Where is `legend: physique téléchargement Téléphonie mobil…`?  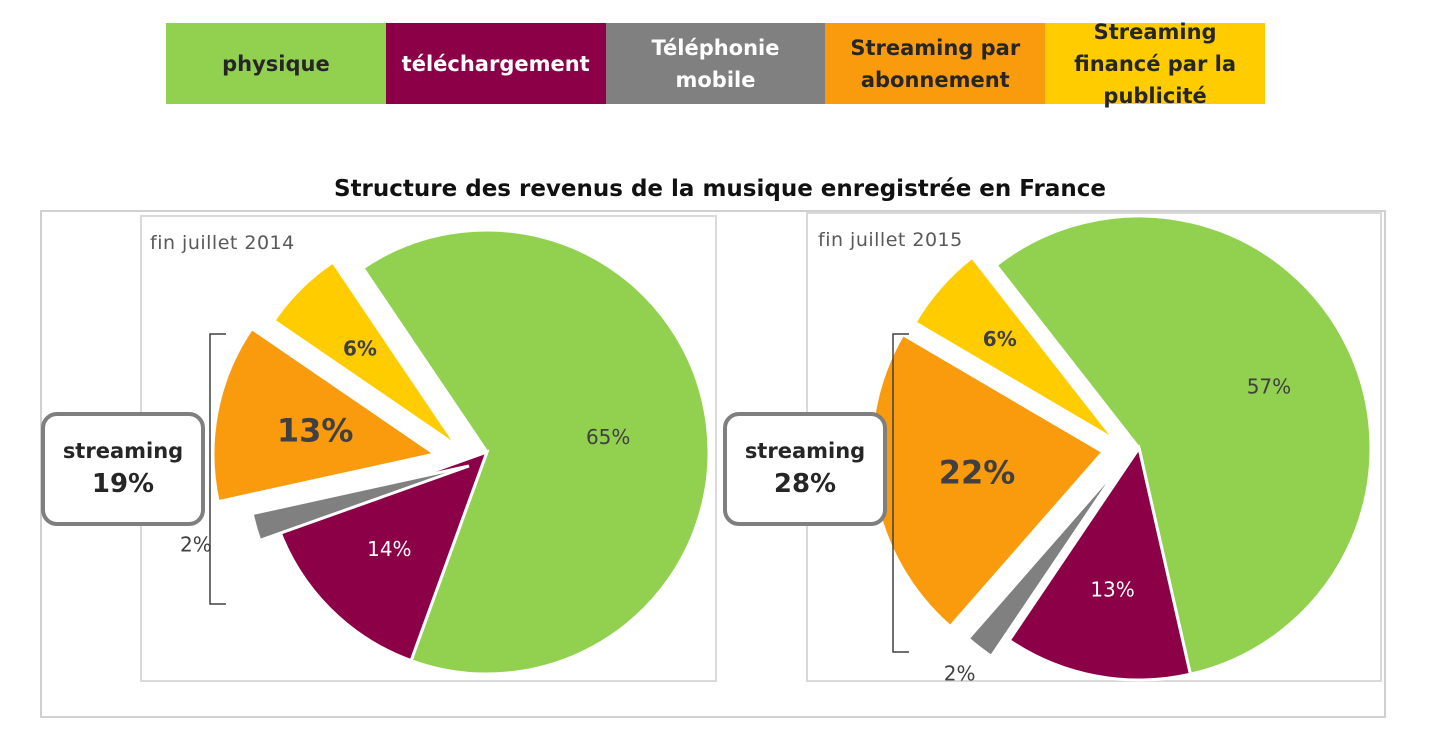
legend: physique téléchargement Téléphonie mobil… is located at coordinates (715, 64).